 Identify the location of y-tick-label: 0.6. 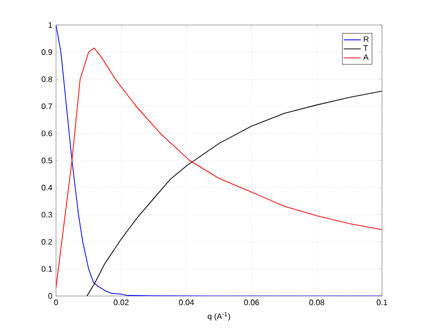
(47, 133).